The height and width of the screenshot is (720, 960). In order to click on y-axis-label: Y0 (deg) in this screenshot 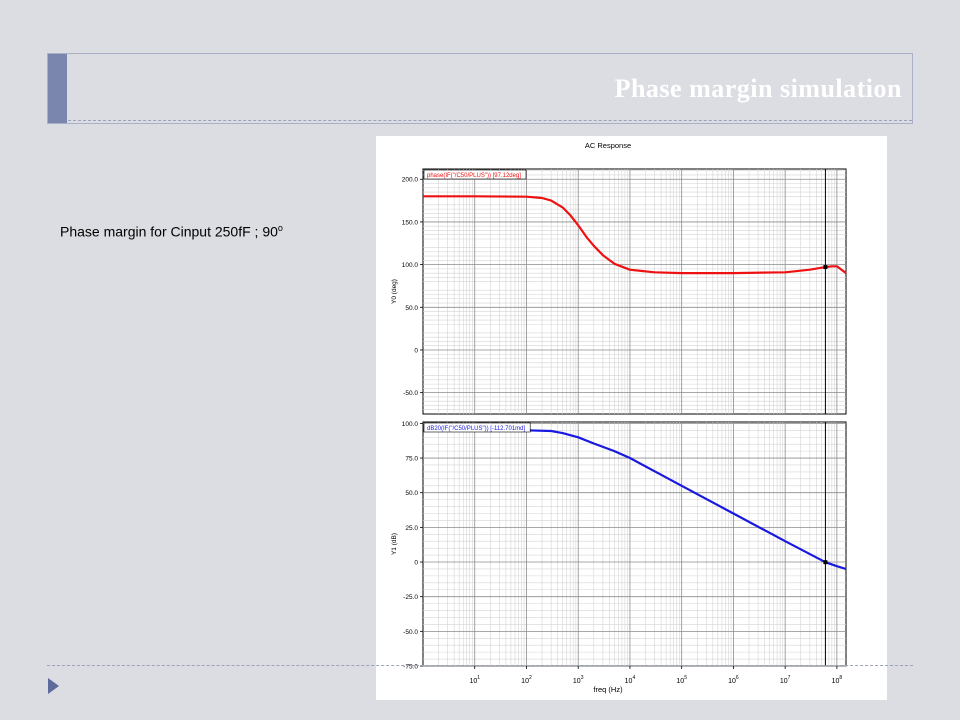, I will do `click(394, 291)`.